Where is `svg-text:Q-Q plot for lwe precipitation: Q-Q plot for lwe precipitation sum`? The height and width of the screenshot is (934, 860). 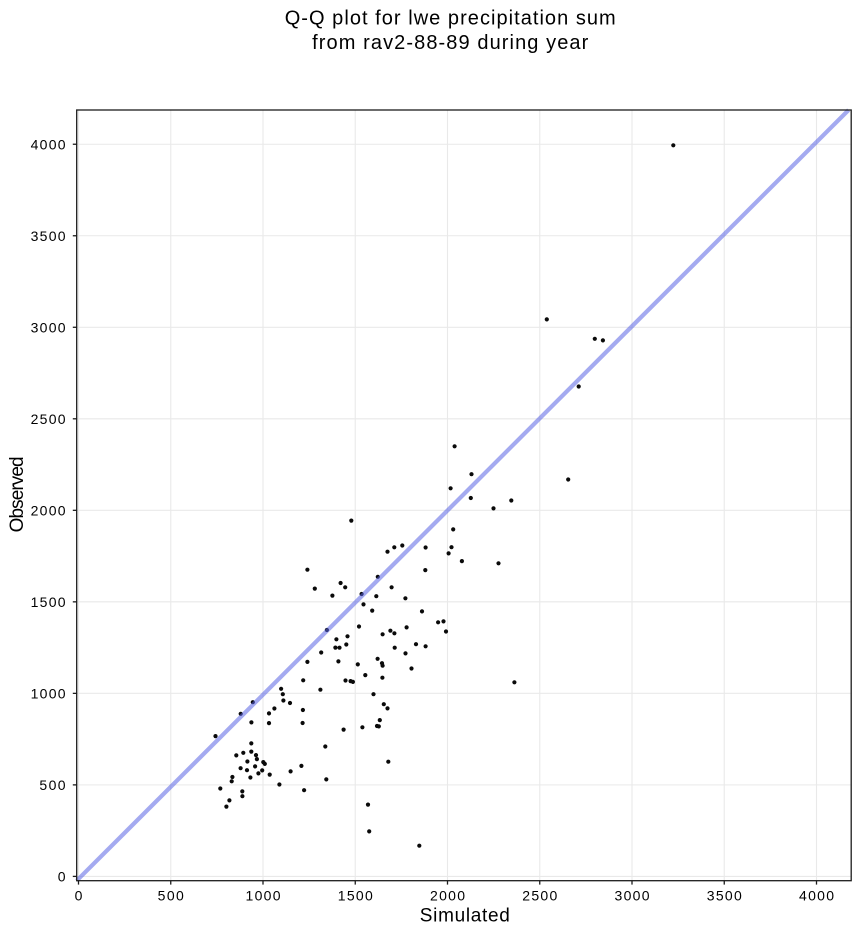 svg-text:Q-Q plot for lwe precipitation: Q-Q plot for lwe precipitation sum is located at coordinates (450, 19).